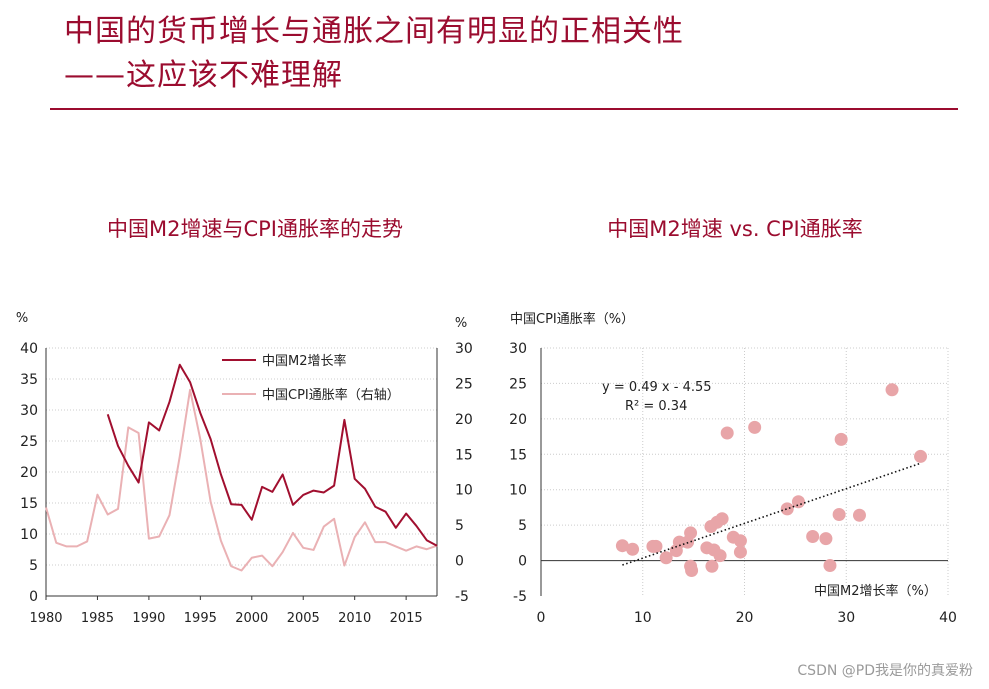 This screenshot has height=689, width=989. What do you see at coordinates (354, 618) in the screenshot?
I see `x-tick-label: 2010` at bounding box center [354, 618].